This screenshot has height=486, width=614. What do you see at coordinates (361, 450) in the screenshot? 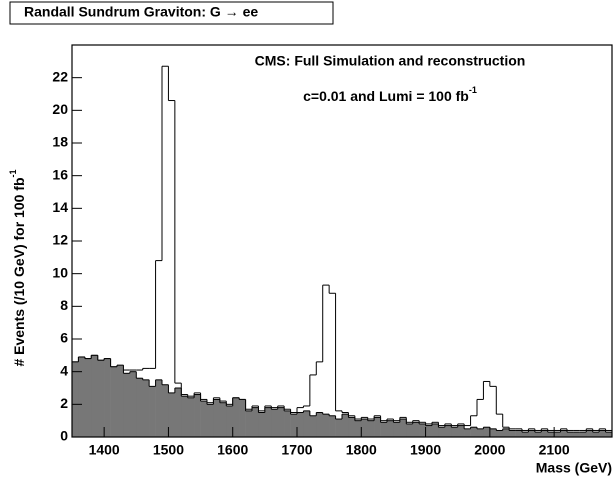
I see `x-tick-label: 1800` at bounding box center [361, 450].